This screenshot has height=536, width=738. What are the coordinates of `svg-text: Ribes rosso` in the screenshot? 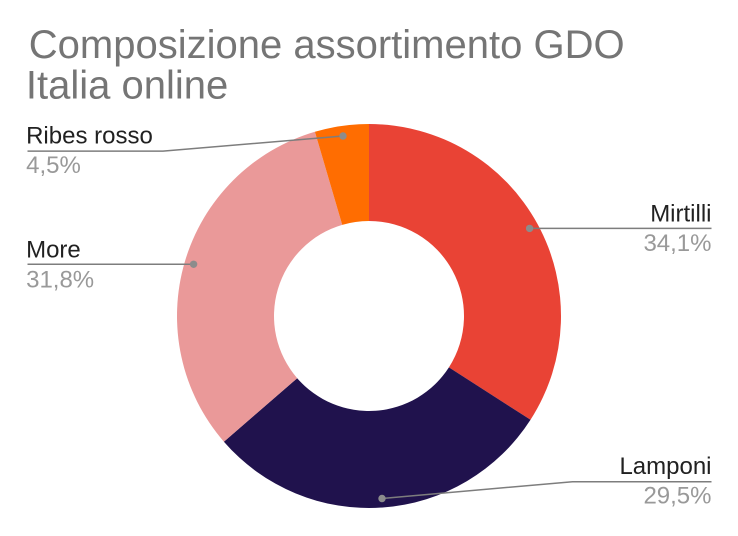 It's located at (89, 136).